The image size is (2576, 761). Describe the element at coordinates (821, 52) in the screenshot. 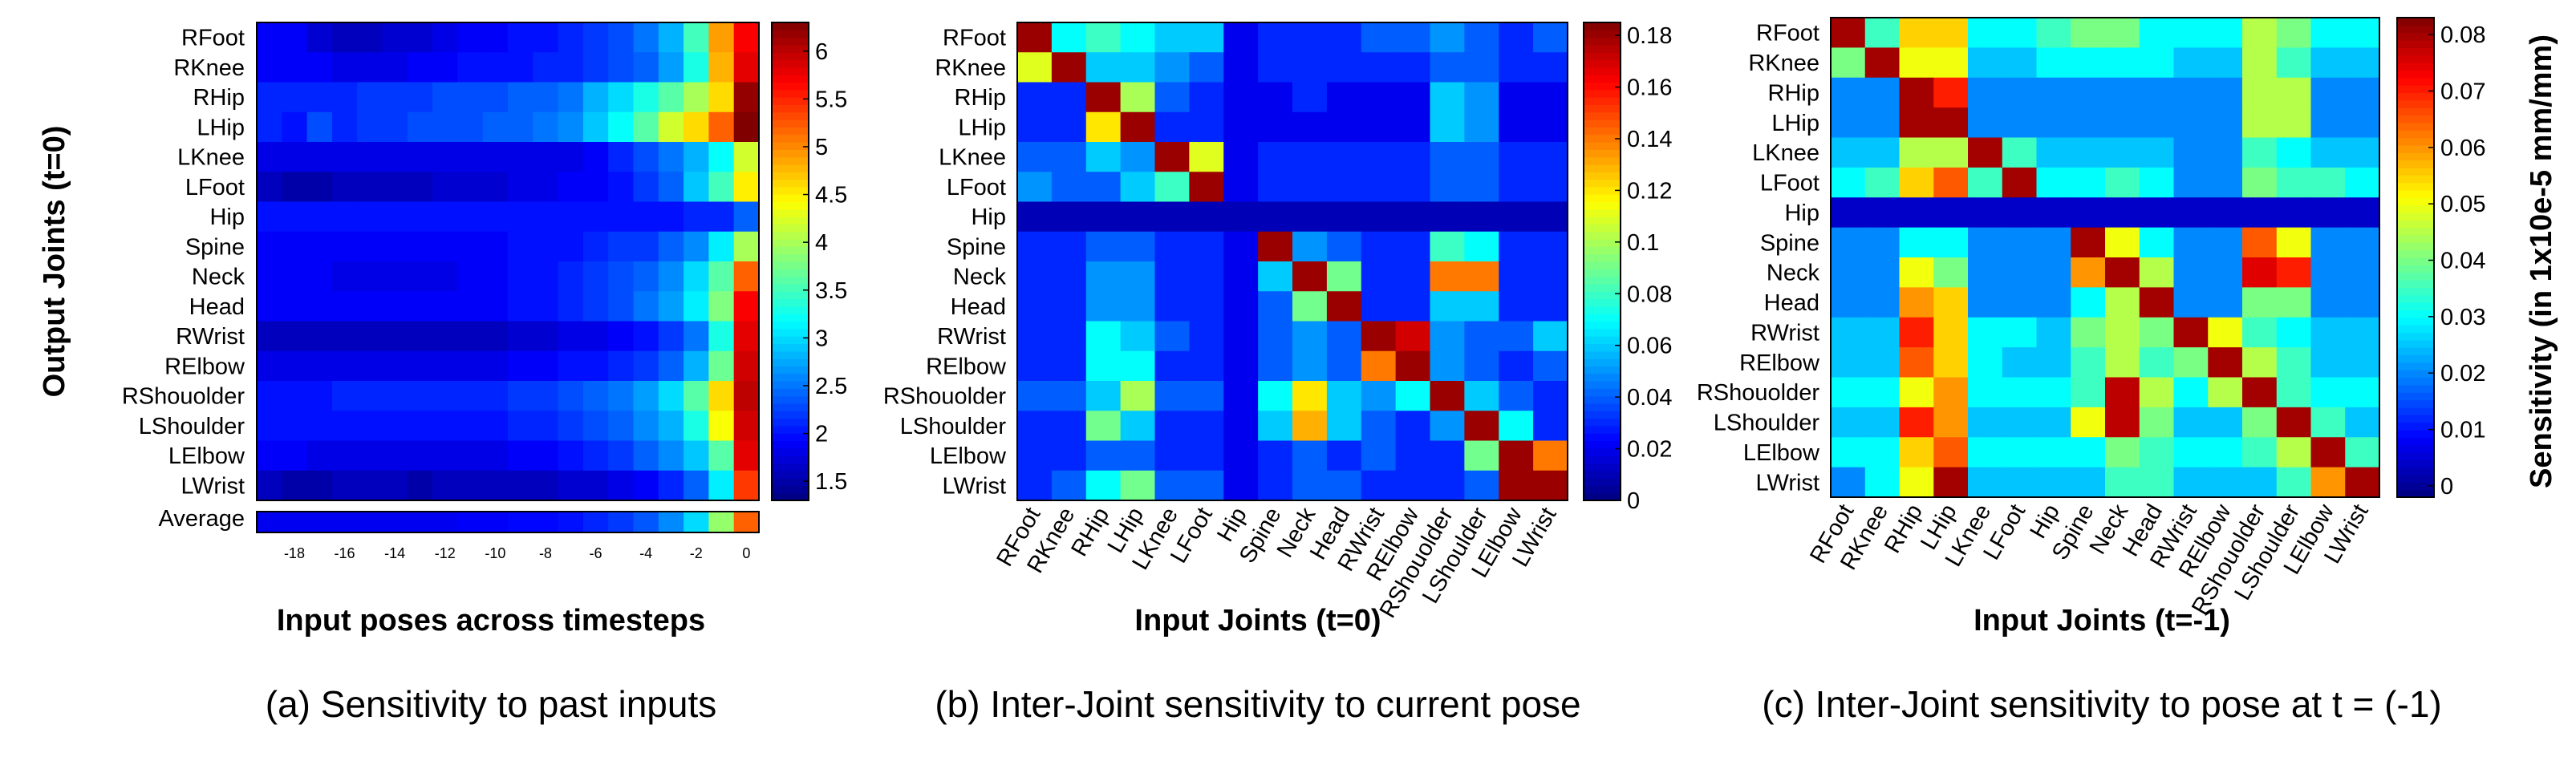

I see `colorbar-tick-label: 6` at that location.